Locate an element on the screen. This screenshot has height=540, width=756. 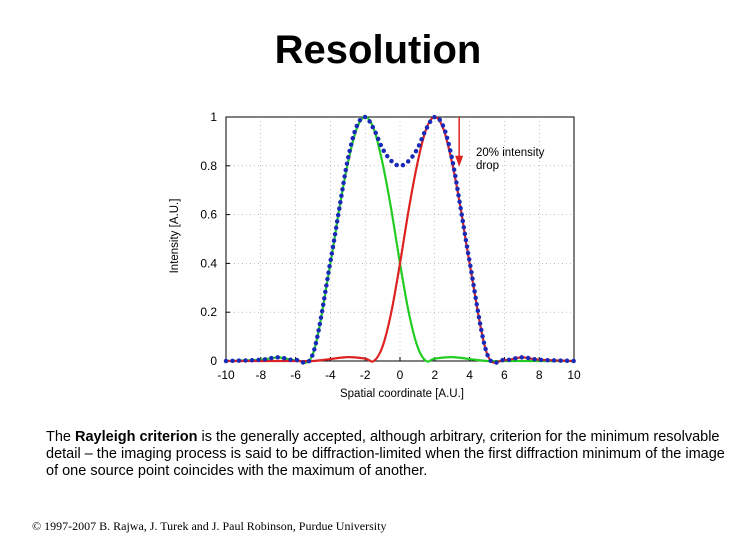
x-tick-label: -8 is located at coordinates (260, 375).